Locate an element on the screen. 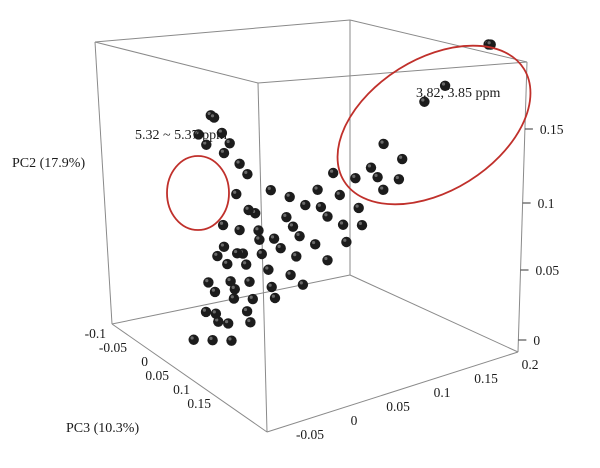 The width and height of the screenshot is (600, 468). pc1-tick-label: 0.1 is located at coordinates (442, 392).